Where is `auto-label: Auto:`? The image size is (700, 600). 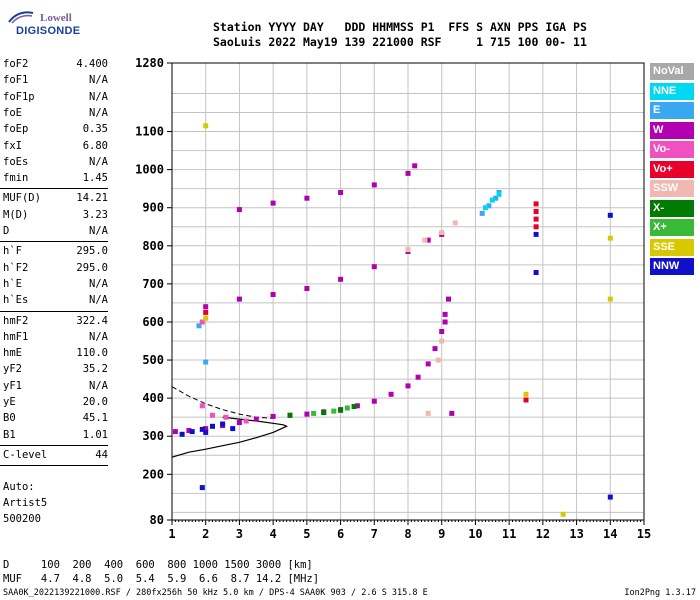 auto-label: Auto: is located at coordinates (19, 487).